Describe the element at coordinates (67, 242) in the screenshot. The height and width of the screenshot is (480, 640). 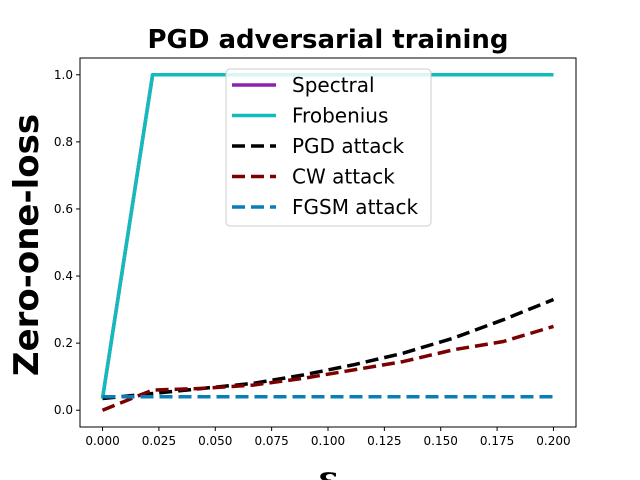
I see `y-axis: 0.0 0.2 0.4 0.6 0.8 1.0` at that location.